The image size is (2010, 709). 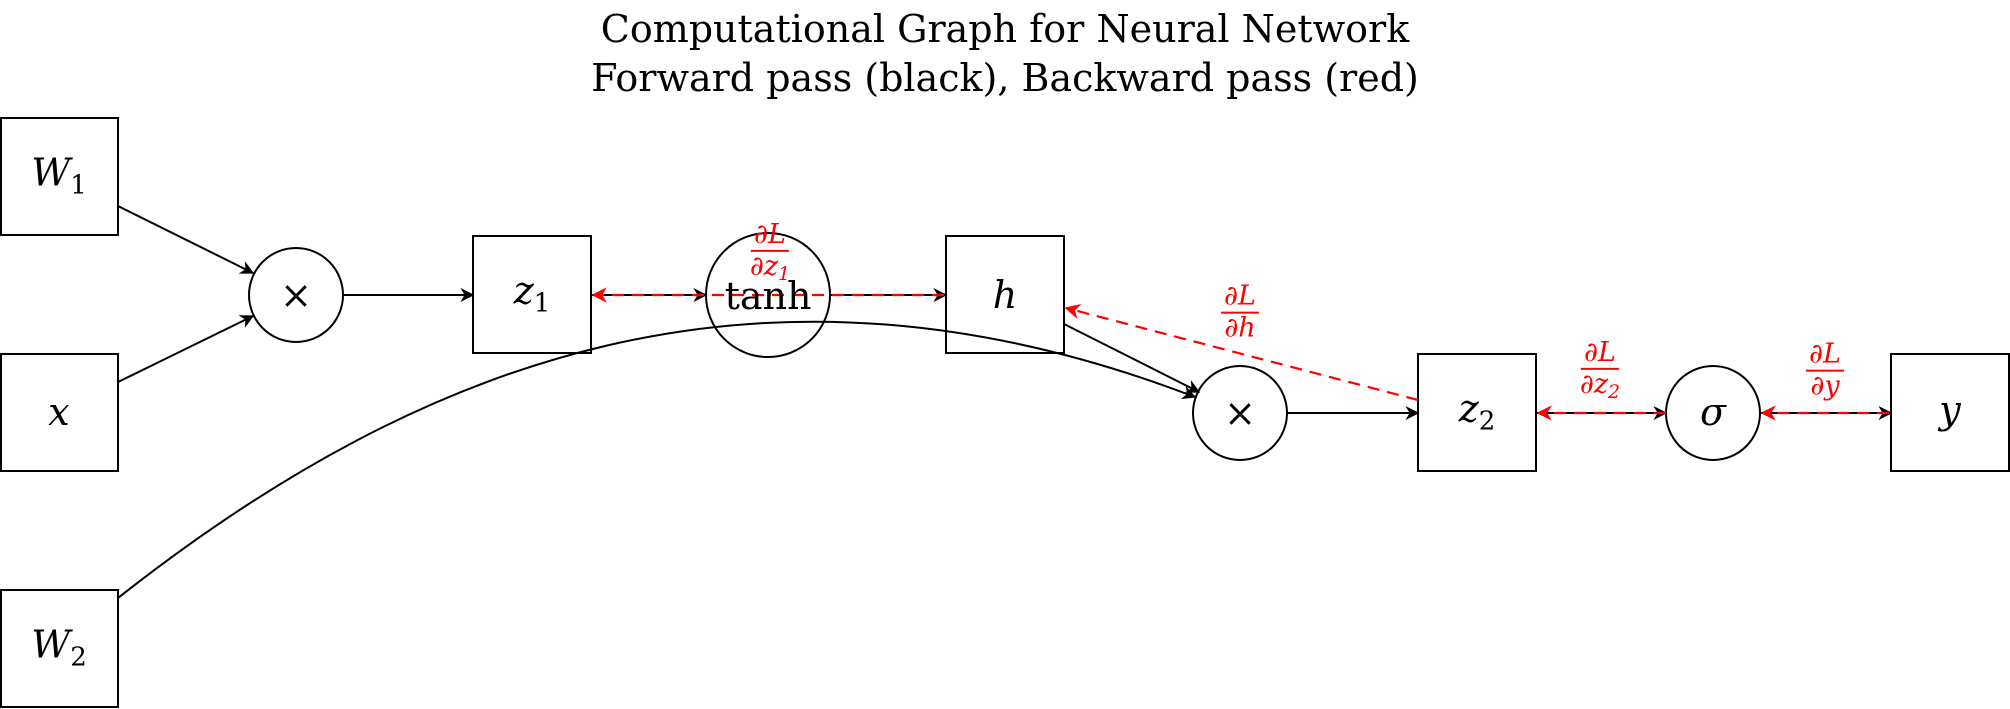 I want to click on node-y-box, so click(x=1950, y=412).